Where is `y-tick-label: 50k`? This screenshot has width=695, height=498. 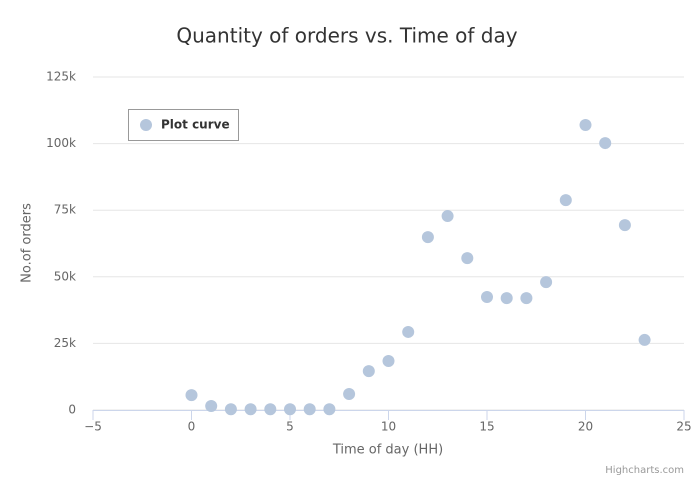 y-tick-label: 50k is located at coordinates (65, 276).